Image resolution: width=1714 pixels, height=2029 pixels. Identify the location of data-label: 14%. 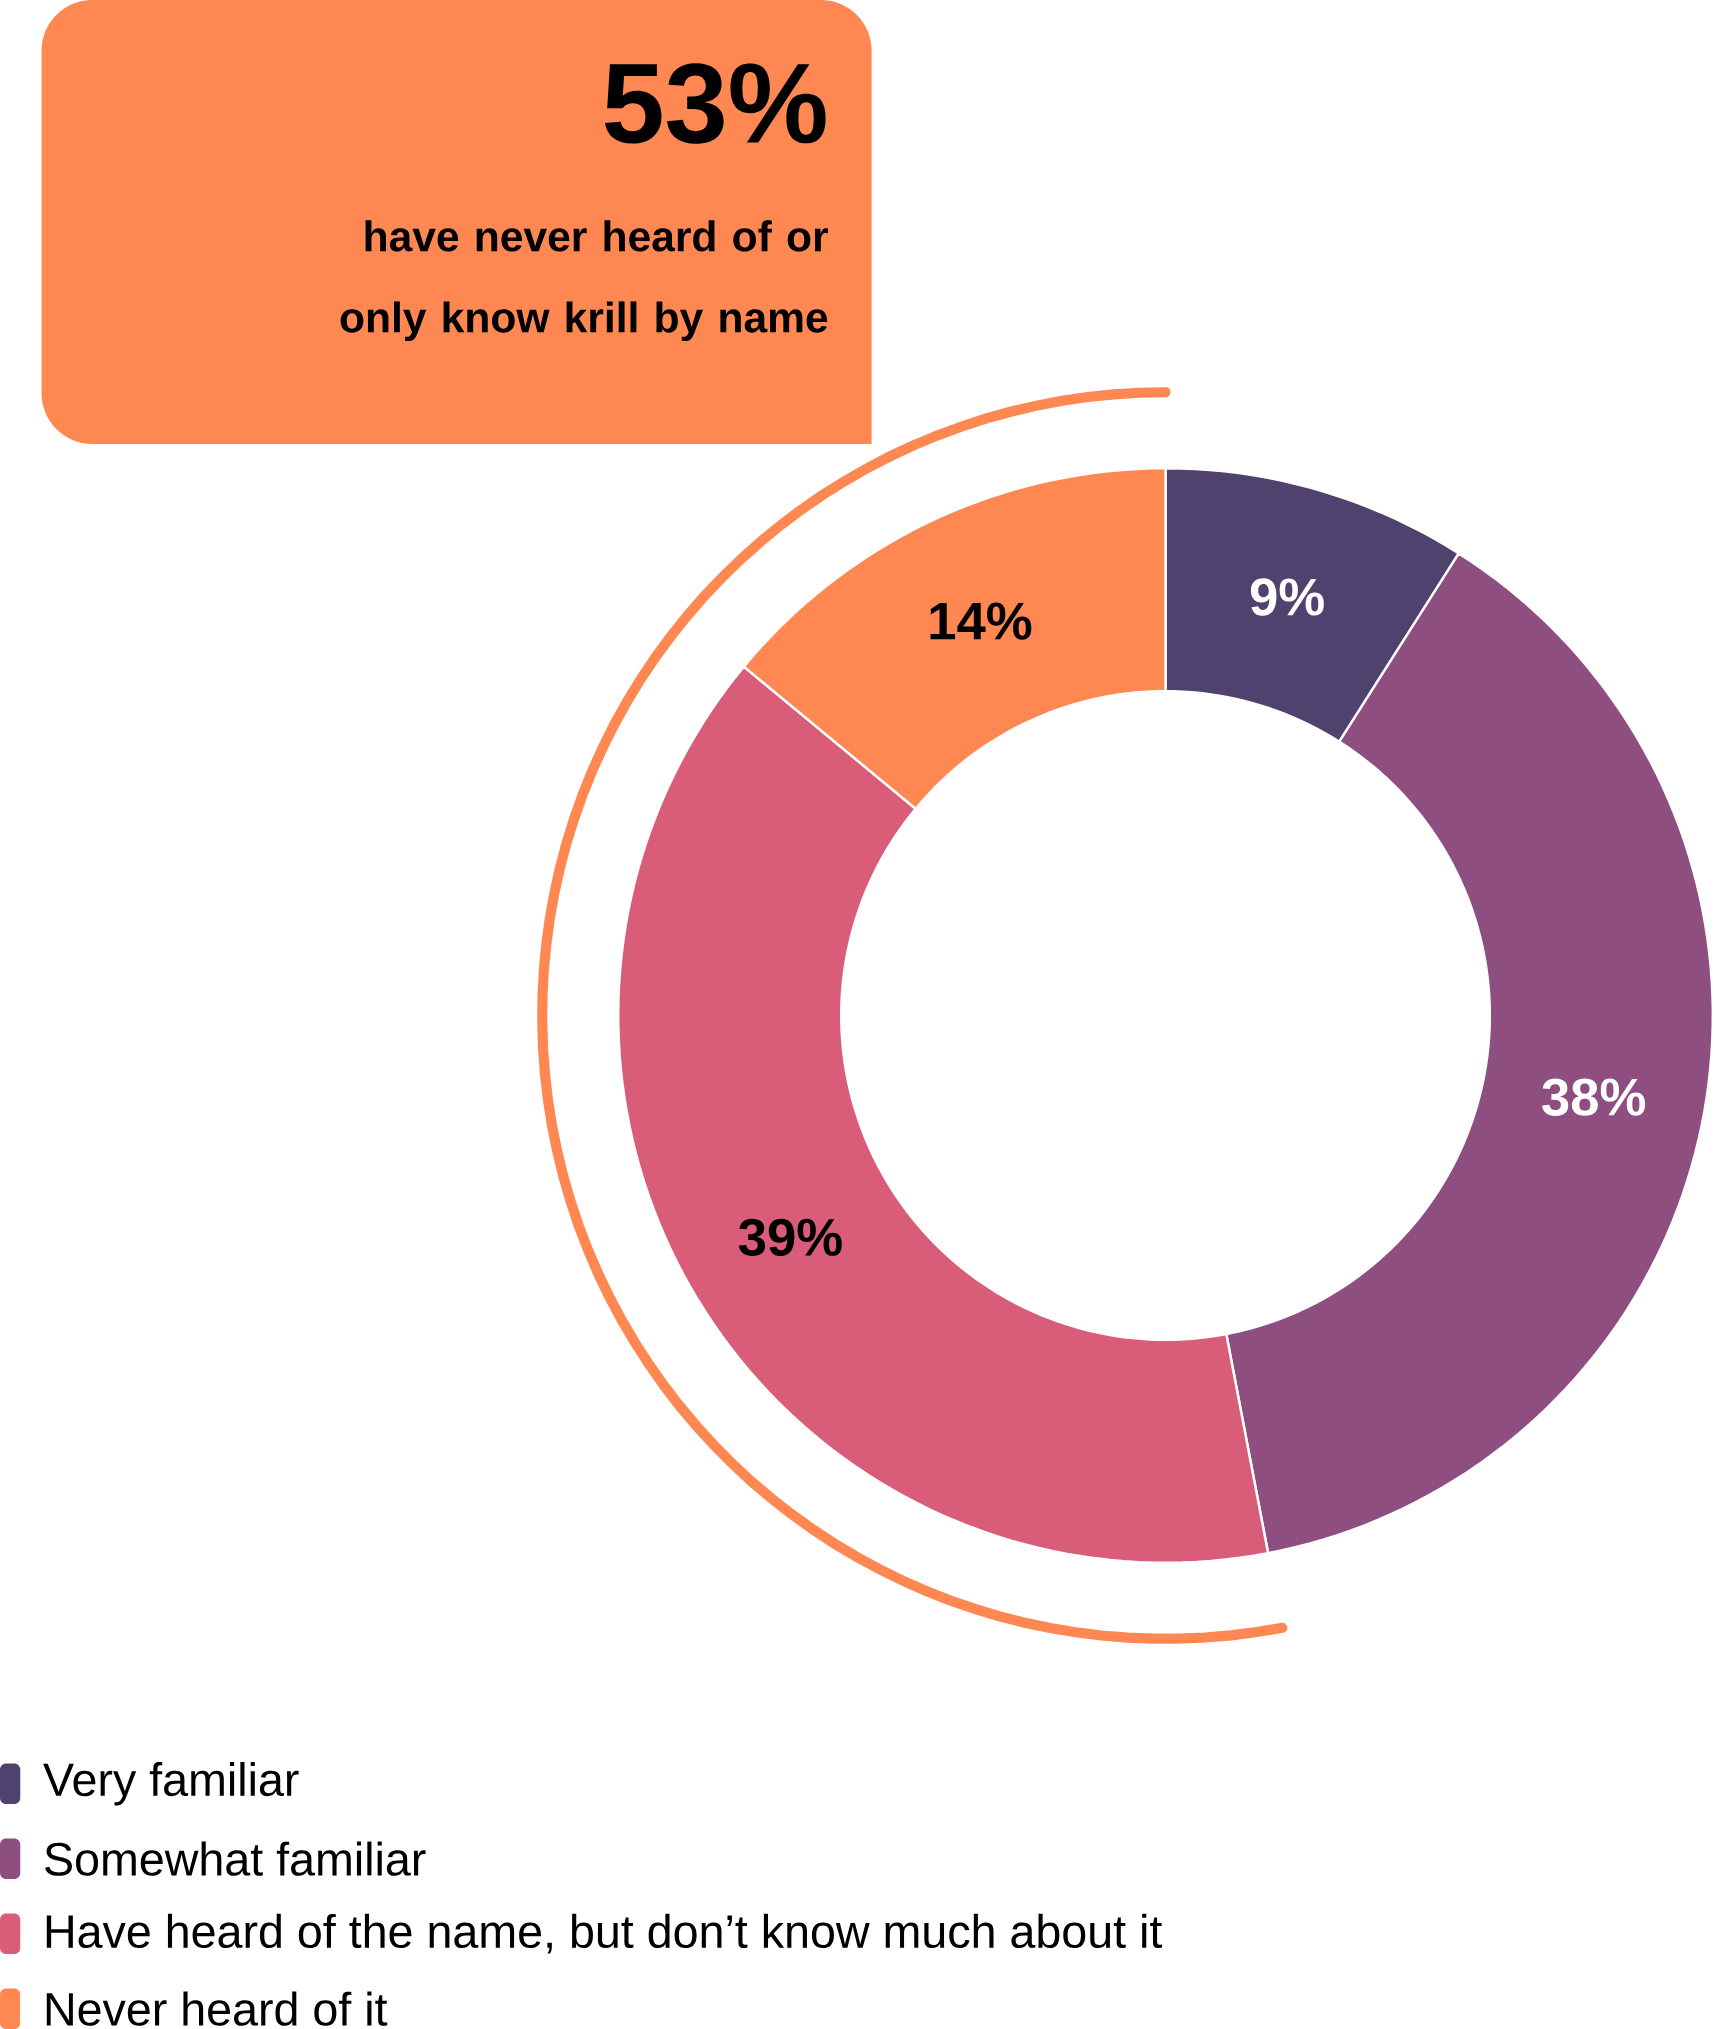
(981, 621).